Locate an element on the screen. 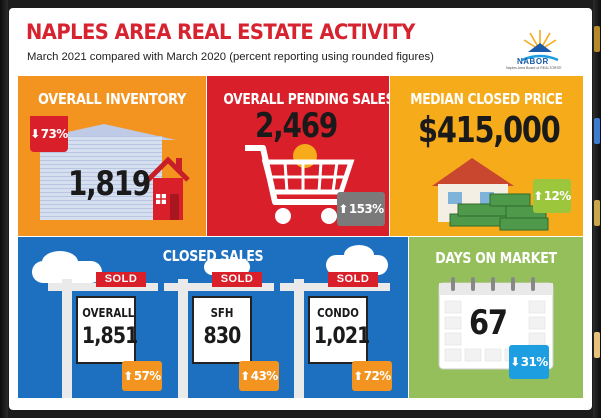 The image size is (601, 418). median-closed-price-panel: MEDIAN CLOSED PRICE $415,000 ⬆ 12% is located at coordinates (486, 156).